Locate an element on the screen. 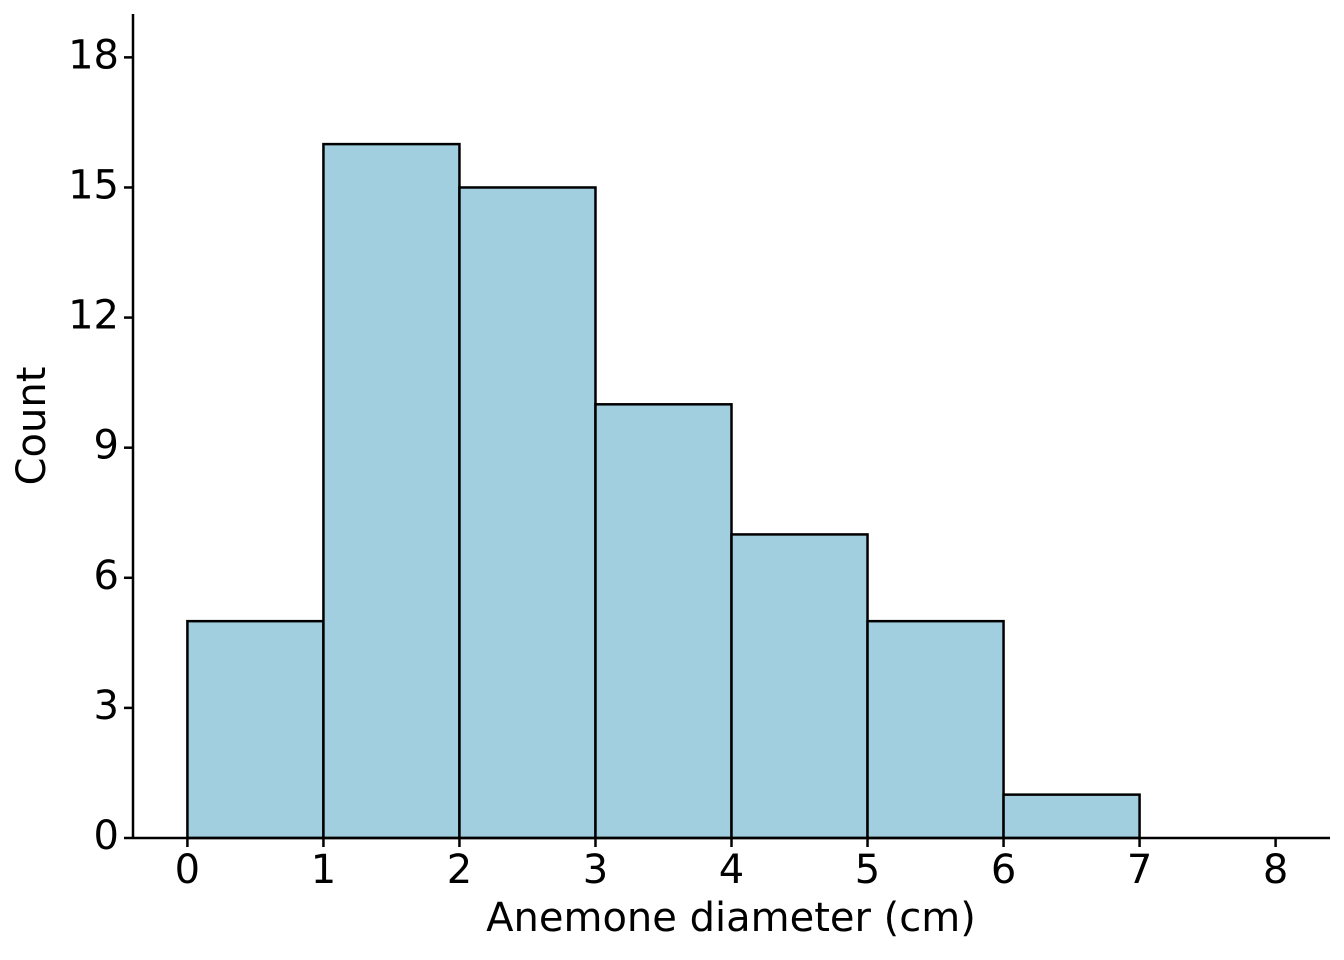 The image size is (1344, 960). y-axis-label: Count is located at coordinates (32, 426).